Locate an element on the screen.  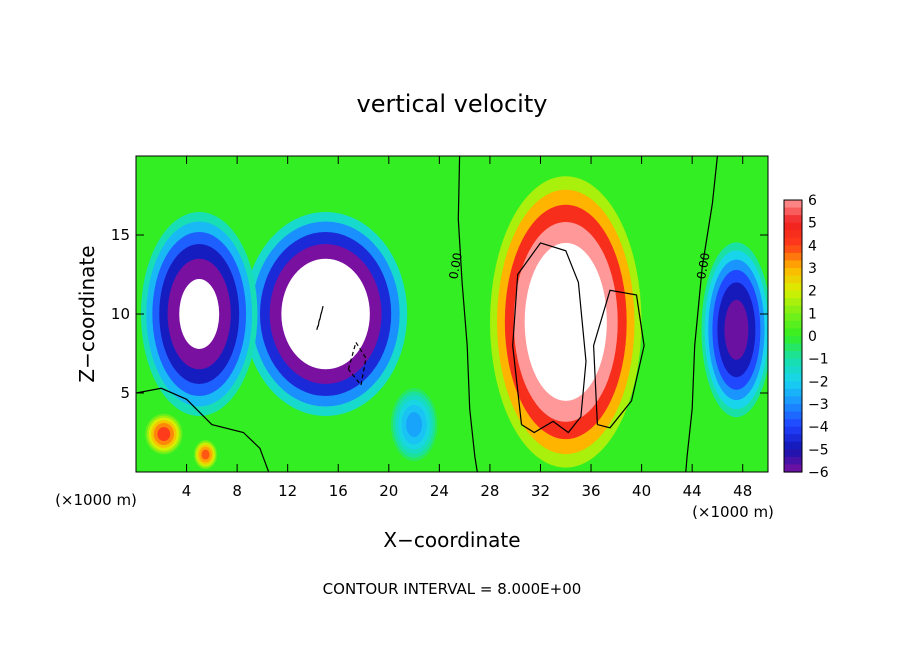
colorbar-tick-label: −5 is located at coordinates (818, 450).